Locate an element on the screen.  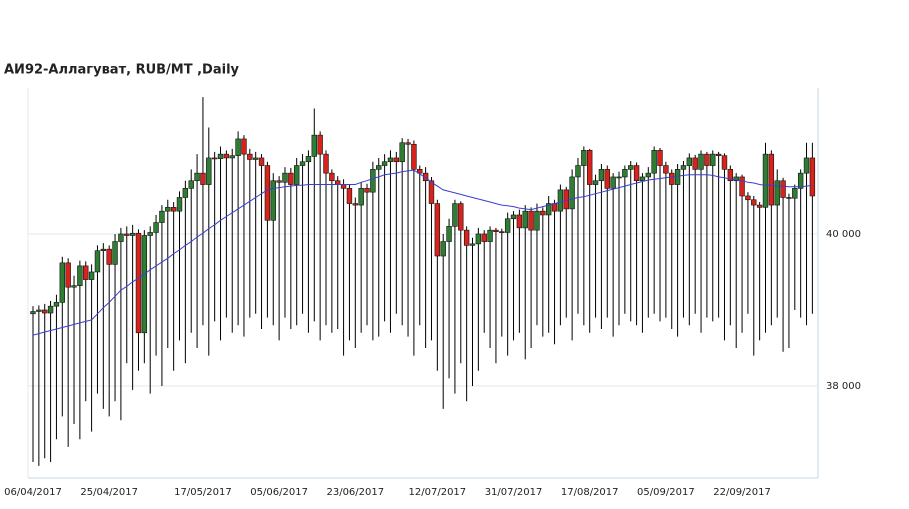
x-tick-label: 17/05/2017 is located at coordinates (203, 492).